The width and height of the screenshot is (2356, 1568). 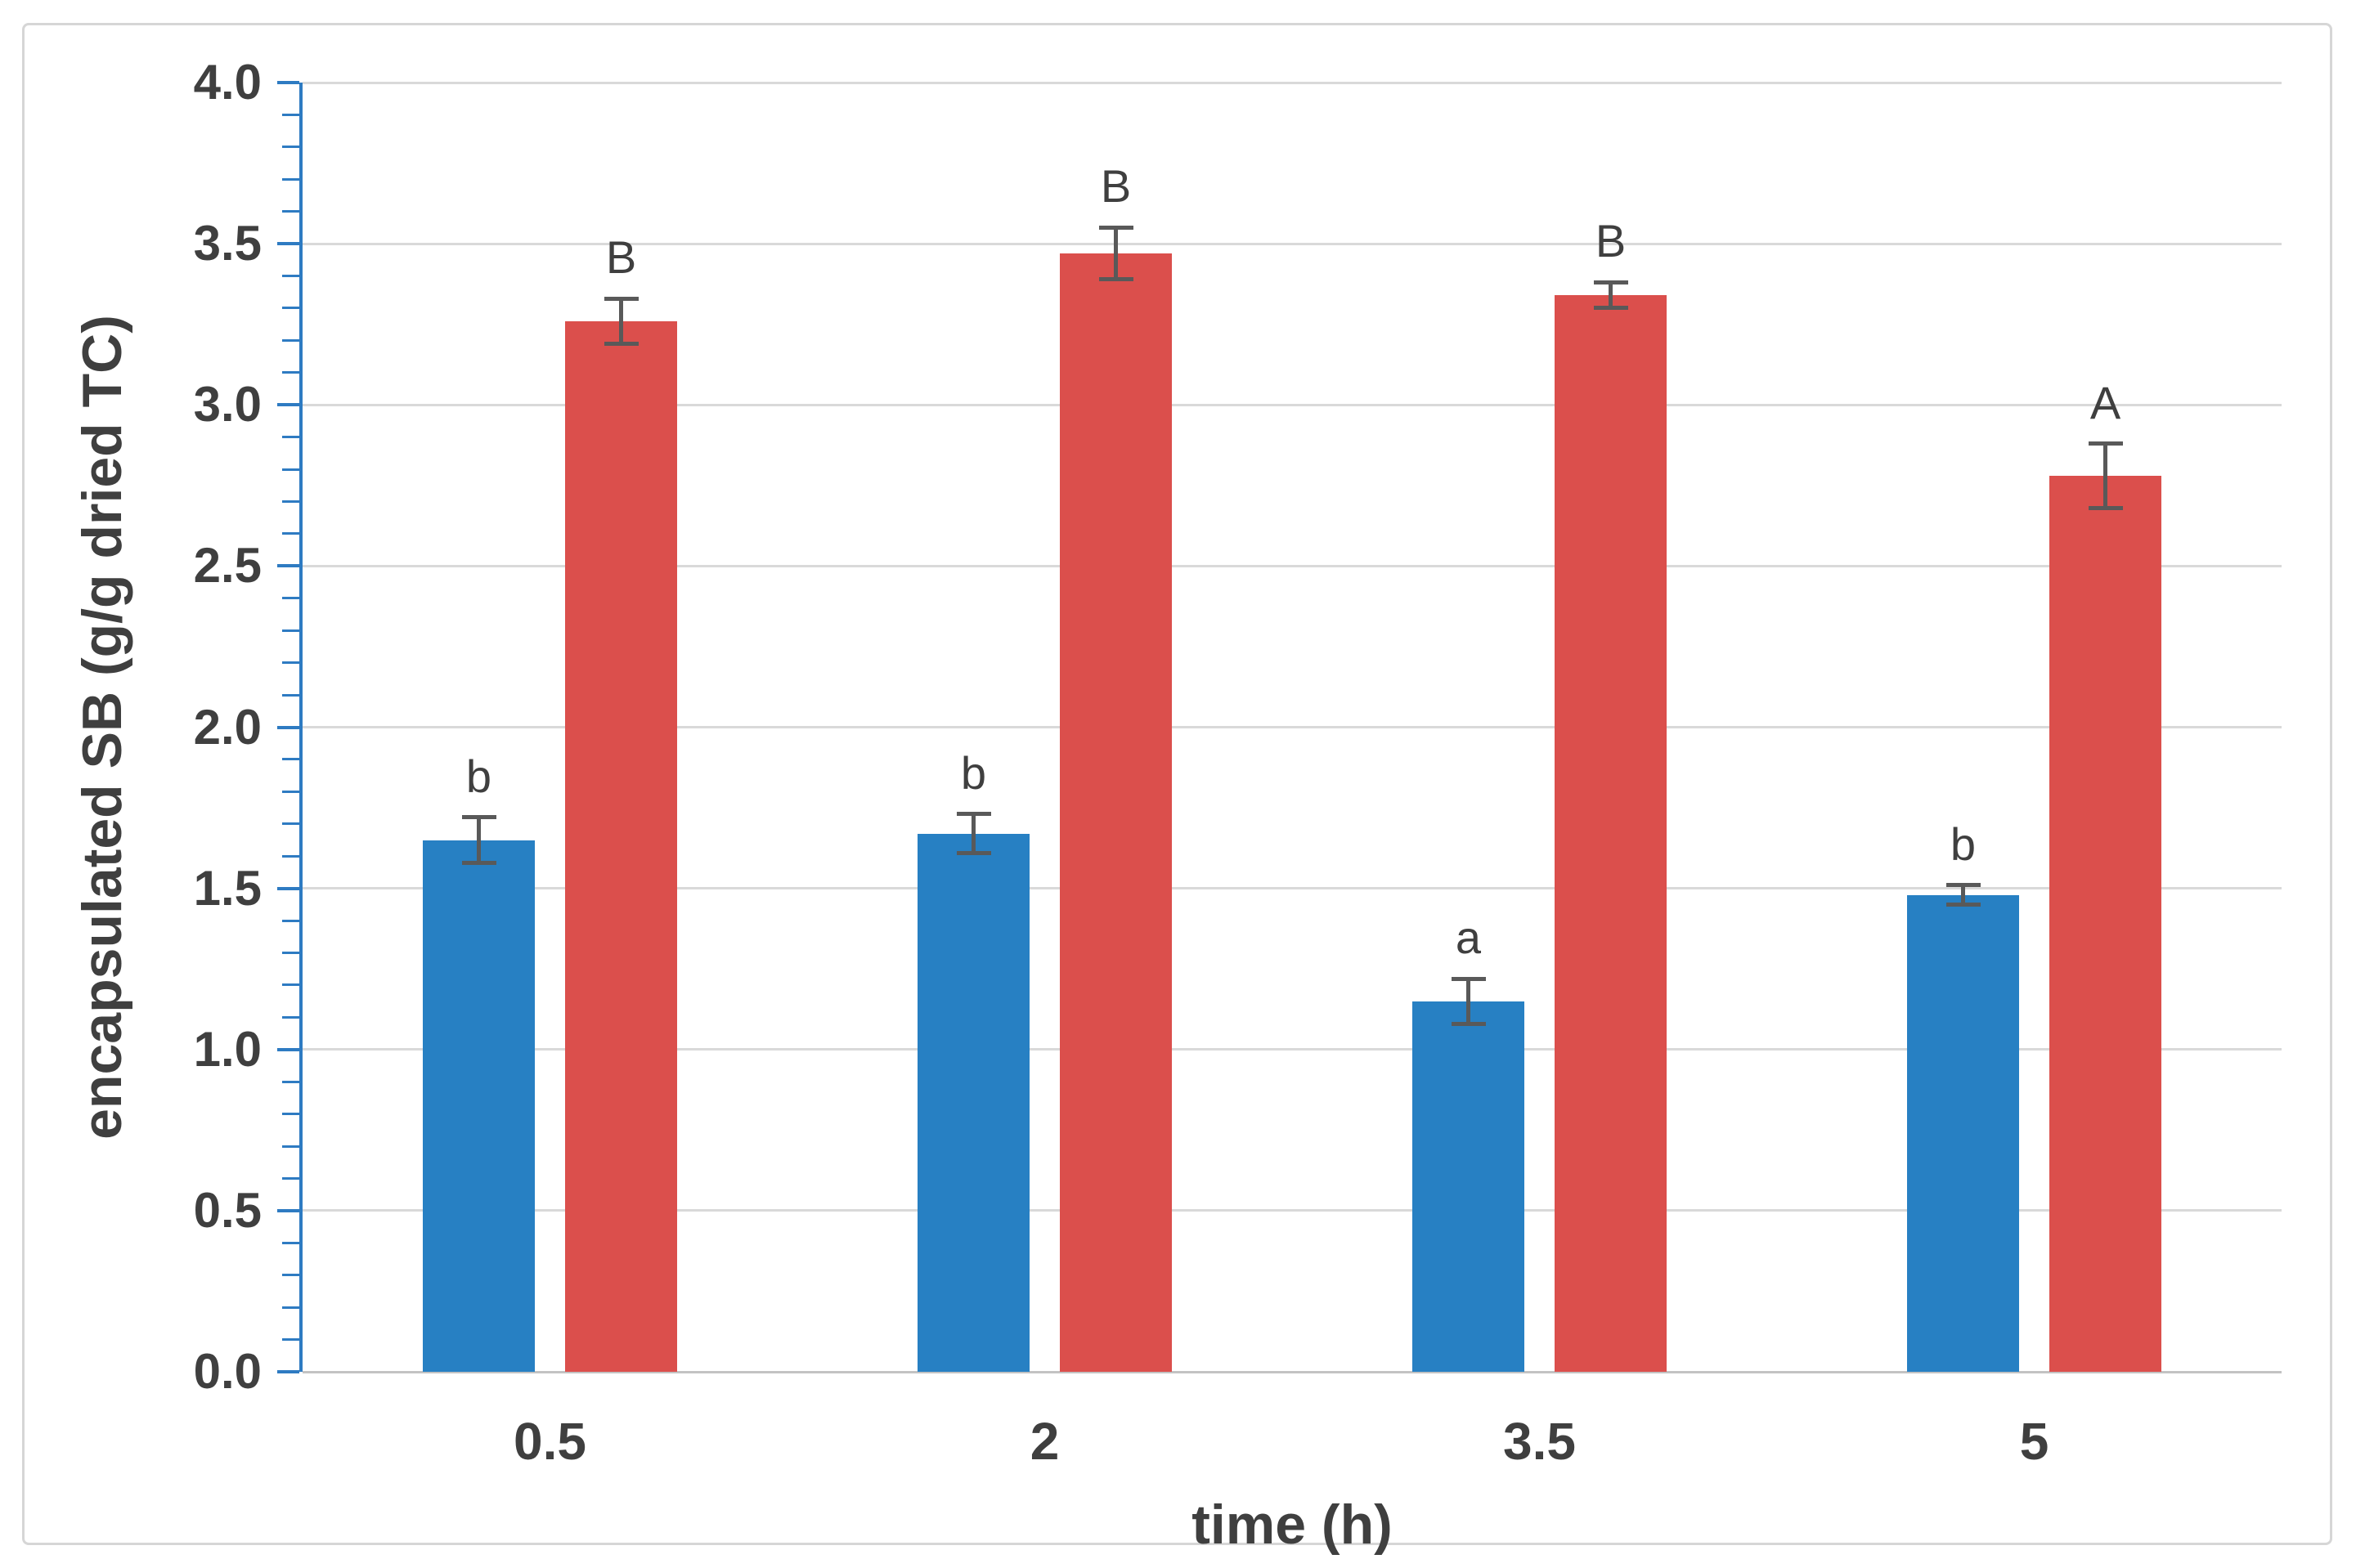 What do you see at coordinates (1539, 1441) in the screenshot?
I see `x-tick-label: 3.5` at bounding box center [1539, 1441].